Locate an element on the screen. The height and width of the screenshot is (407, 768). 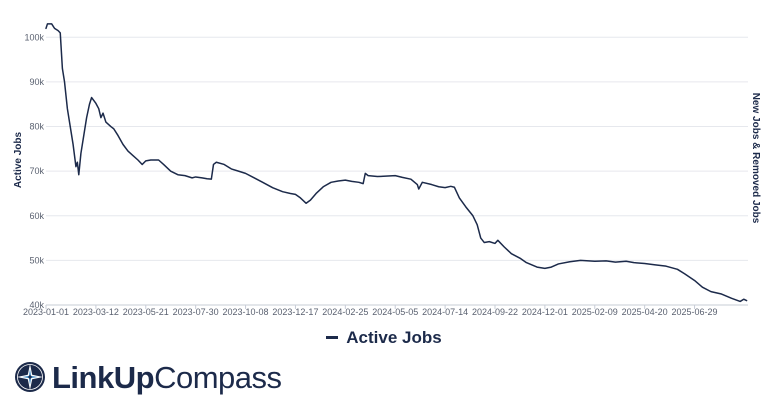
legend-swatch is located at coordinates (332, 337).